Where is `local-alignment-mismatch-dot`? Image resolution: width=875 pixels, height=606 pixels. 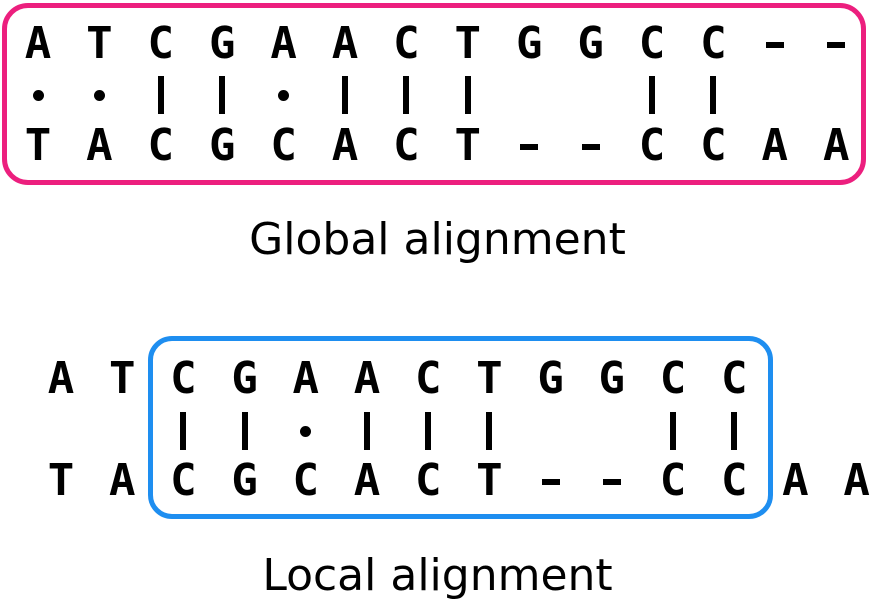 local-alignment-mismatch-dot is located at coordinates (306, 431).